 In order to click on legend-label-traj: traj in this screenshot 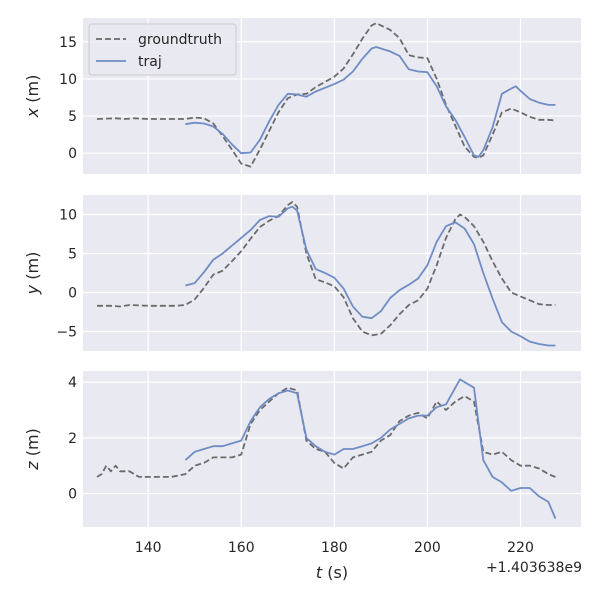, I will do `click(150, 62)`.